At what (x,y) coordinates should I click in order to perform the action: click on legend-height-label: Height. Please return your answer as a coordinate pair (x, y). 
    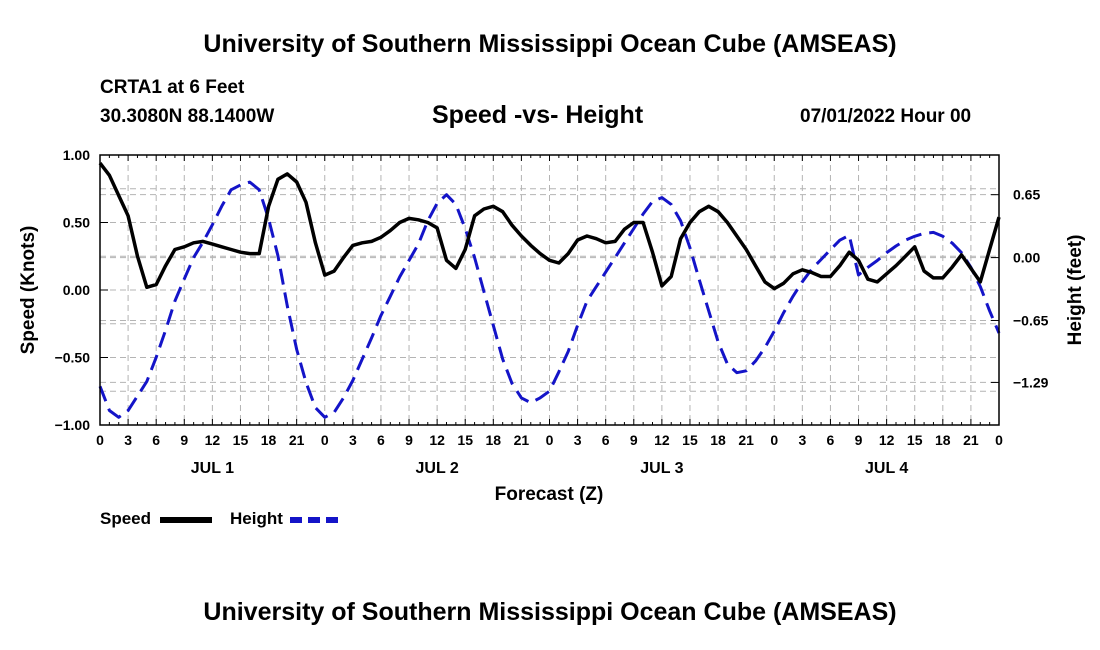
    Looking at the image, I should click on (256, 518).